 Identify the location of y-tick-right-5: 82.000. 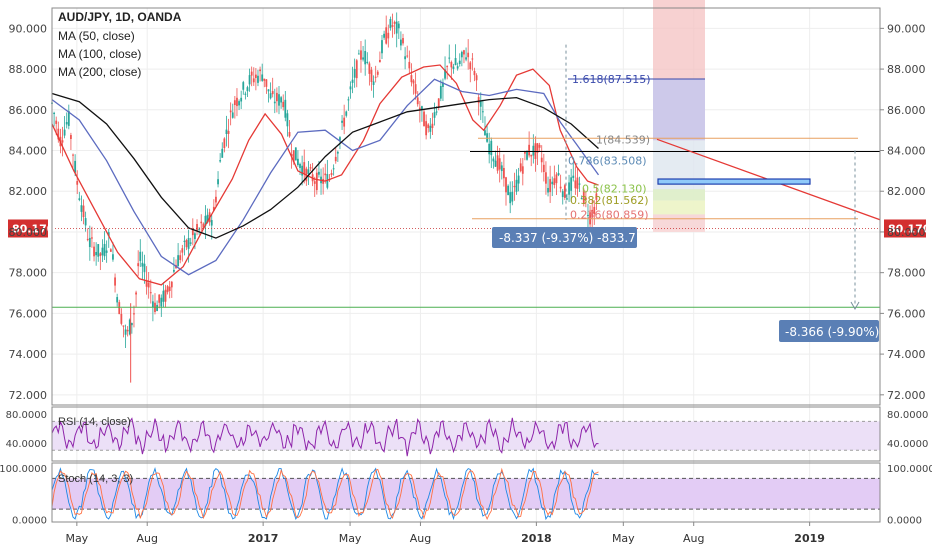
(906, 191).